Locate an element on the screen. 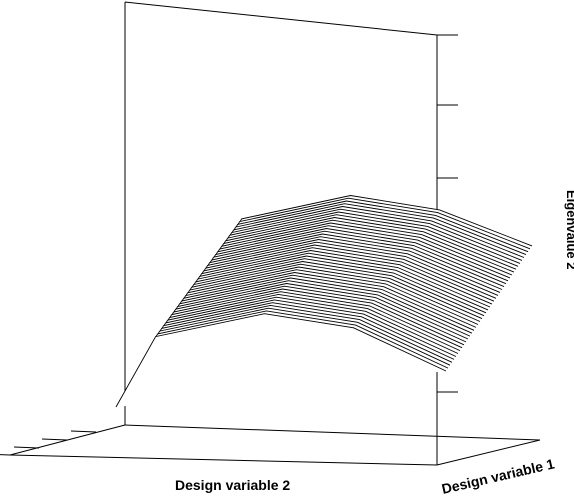  surface-slice is located at coordinates (281, 360).